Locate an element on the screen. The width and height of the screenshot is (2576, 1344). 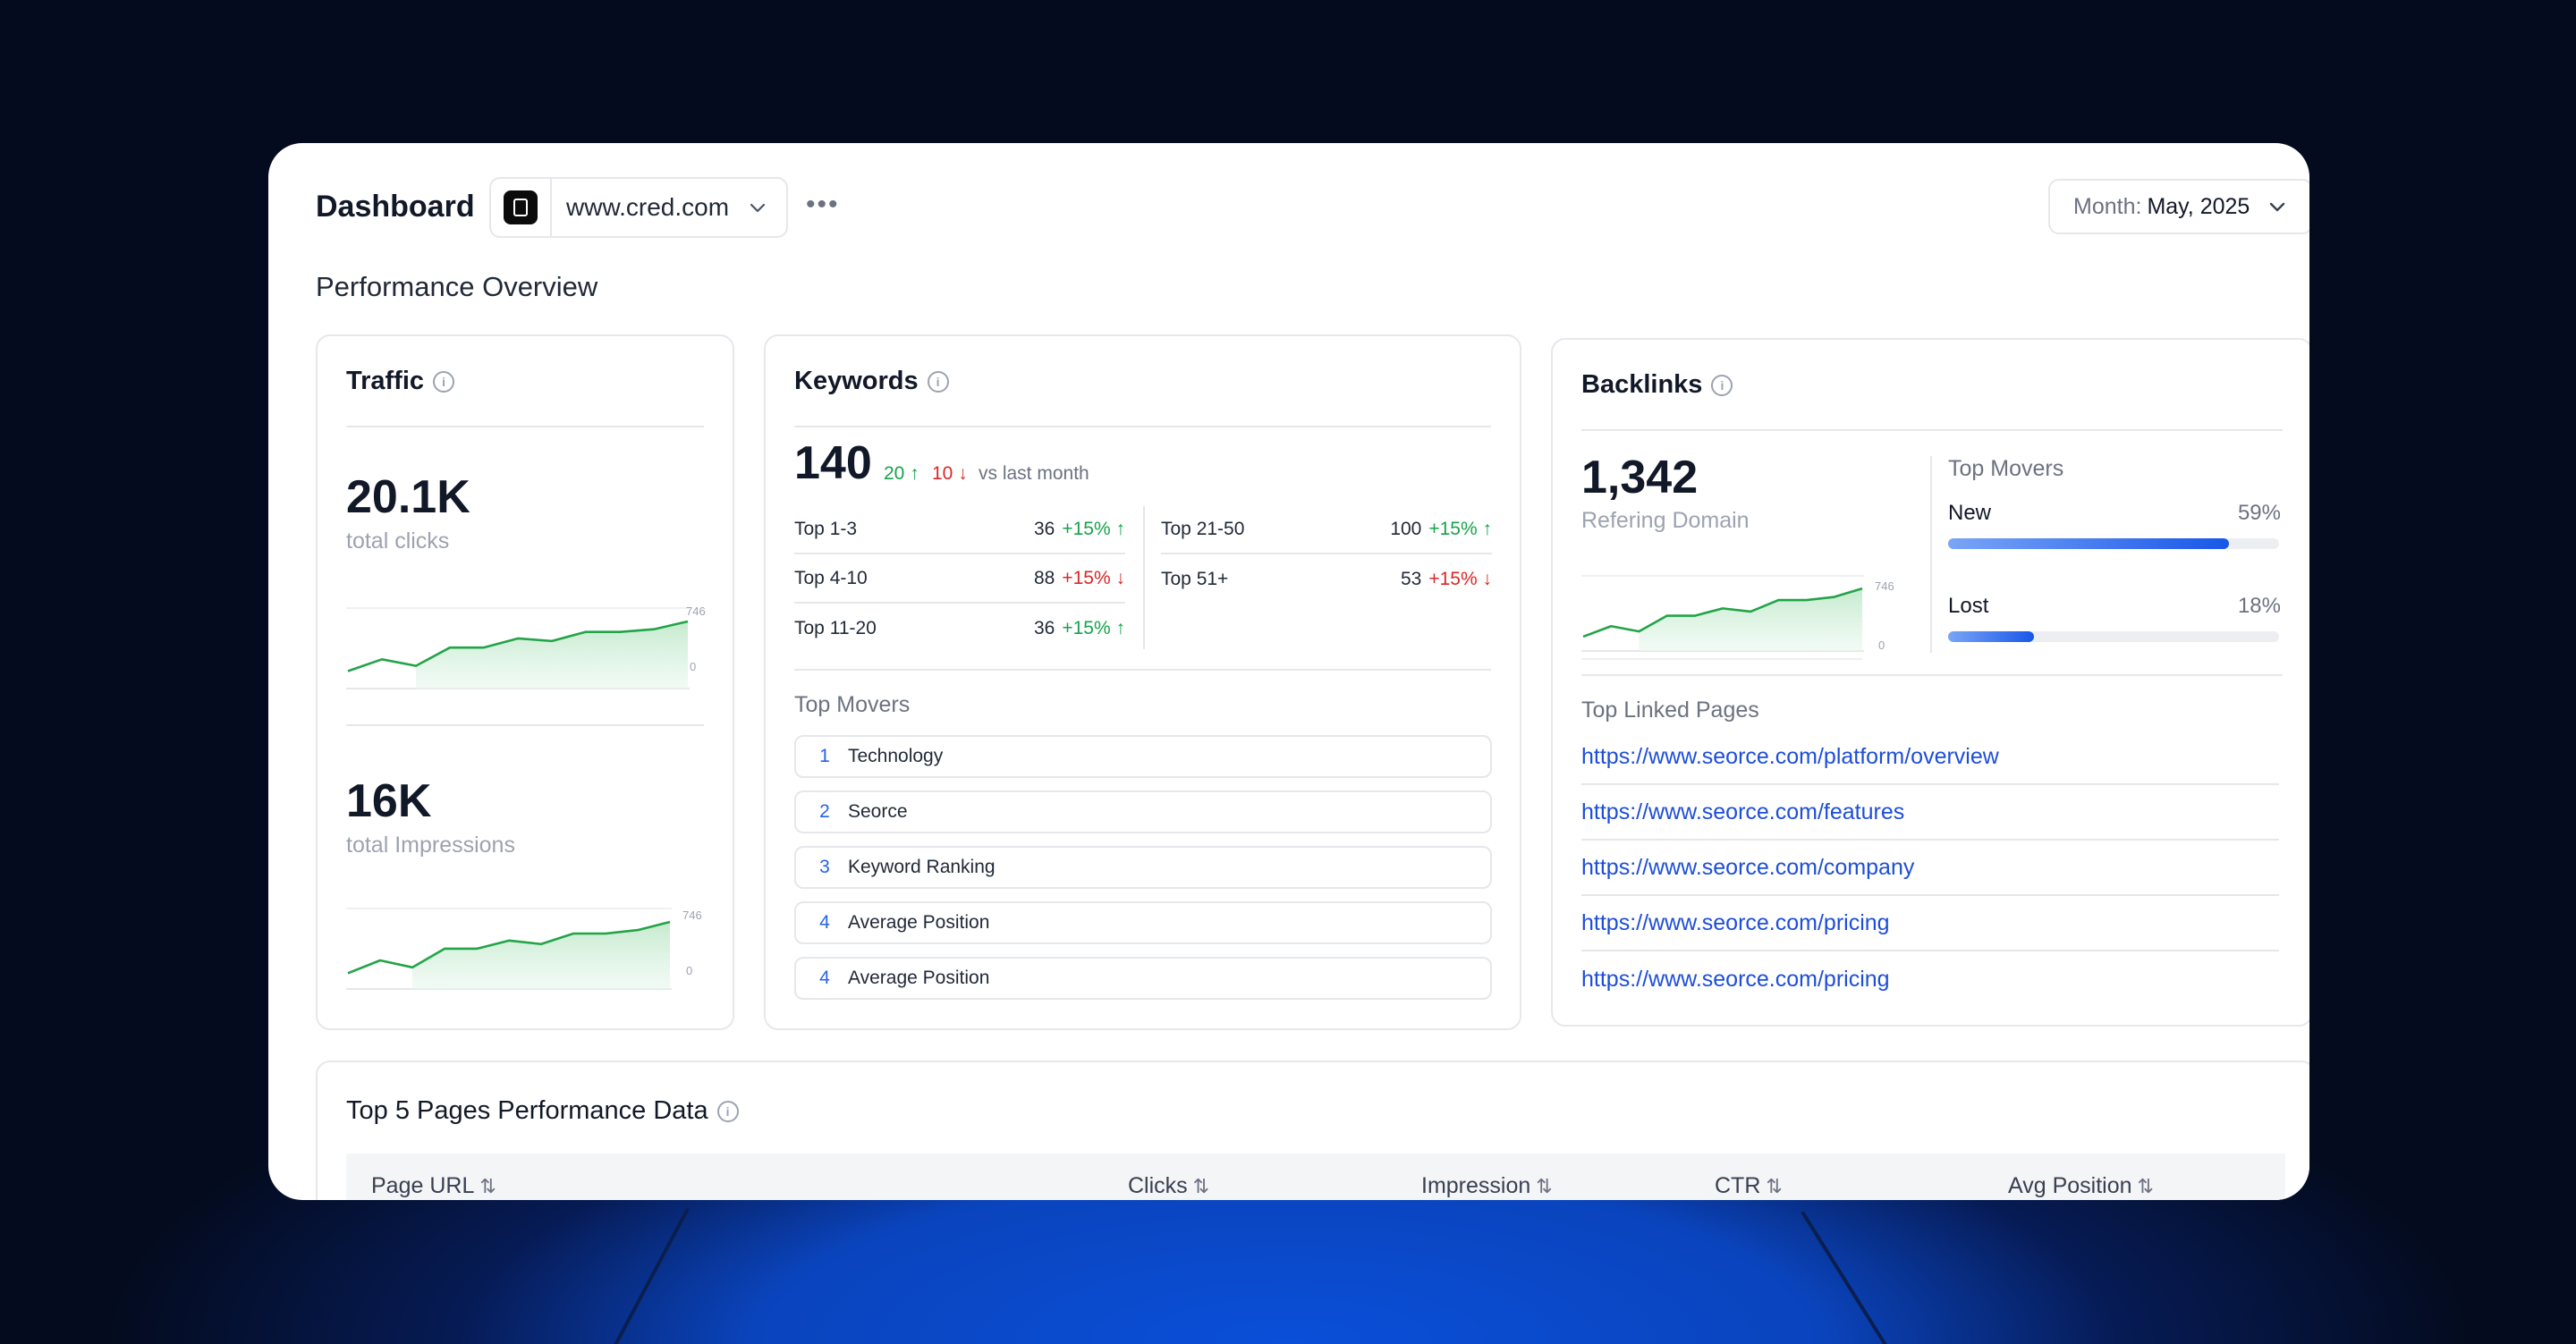
referring-domain-label: Refering Domain is located at coordinates (1665, 520).